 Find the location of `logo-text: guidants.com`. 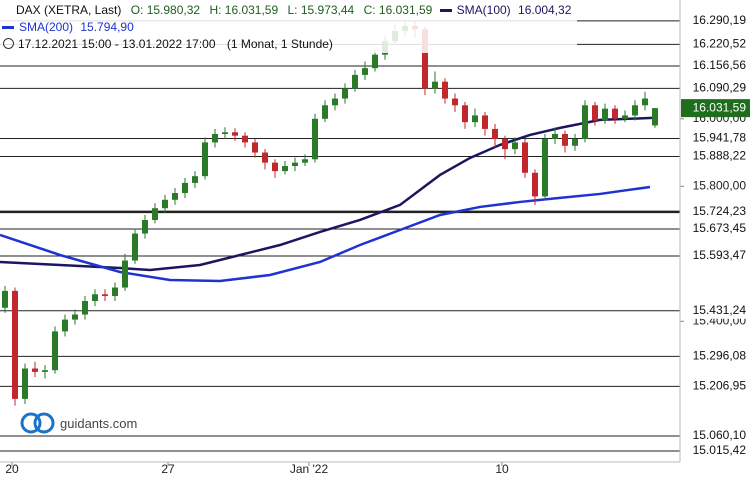

logo-text: guidants.com is located at coordinates (99, 423).